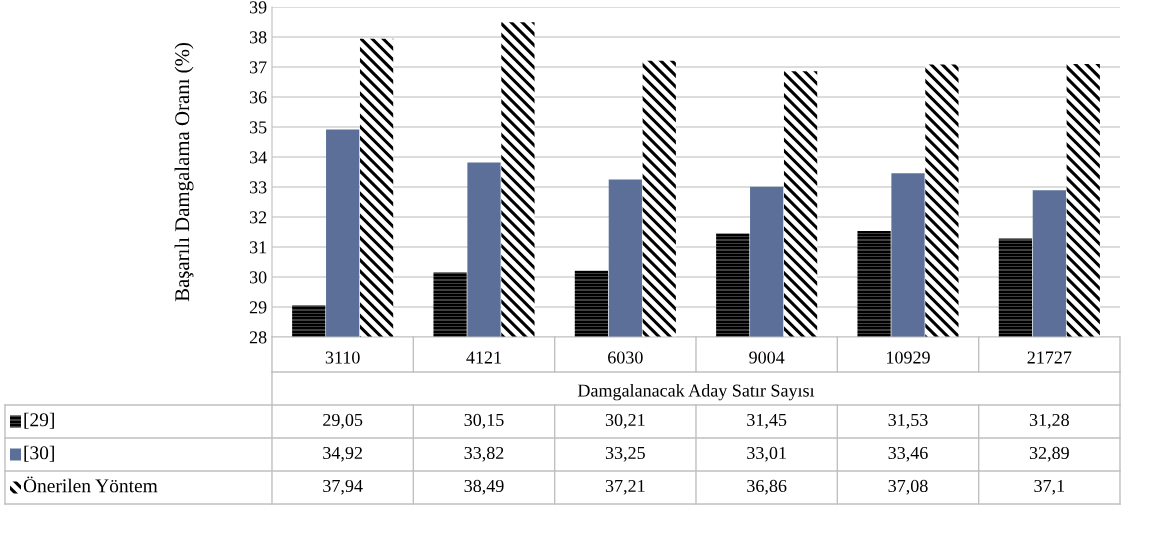 Image resolution: width=1174 pixels, height=535 pixels. What do you see at coordinates (343, 487) in the screenshot?
I see `data-label: 37,94` at bounding box center [343, 487].